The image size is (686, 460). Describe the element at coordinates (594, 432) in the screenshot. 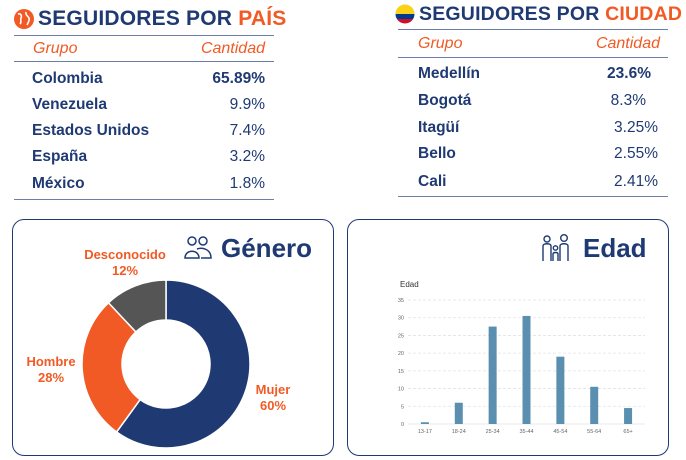

I see `x-tick-label: 55-64` at that location.